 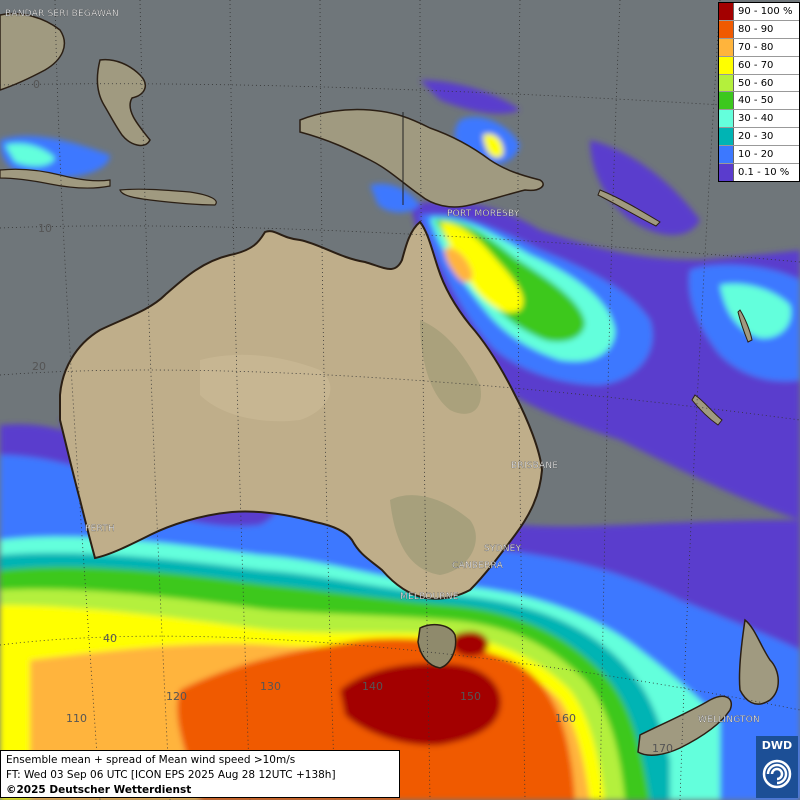 I want to click on legend-entry: 10 - 20, so click(x=759, y=155).